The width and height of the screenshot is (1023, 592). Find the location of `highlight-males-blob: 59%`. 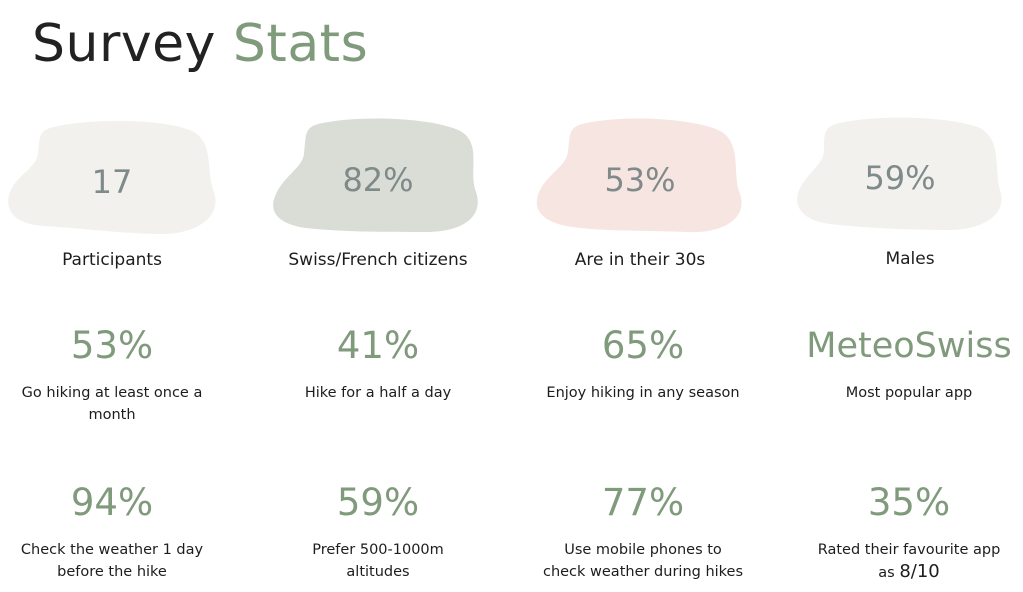

highlight-males-blob: 59% is located at coordinates (900, 176).